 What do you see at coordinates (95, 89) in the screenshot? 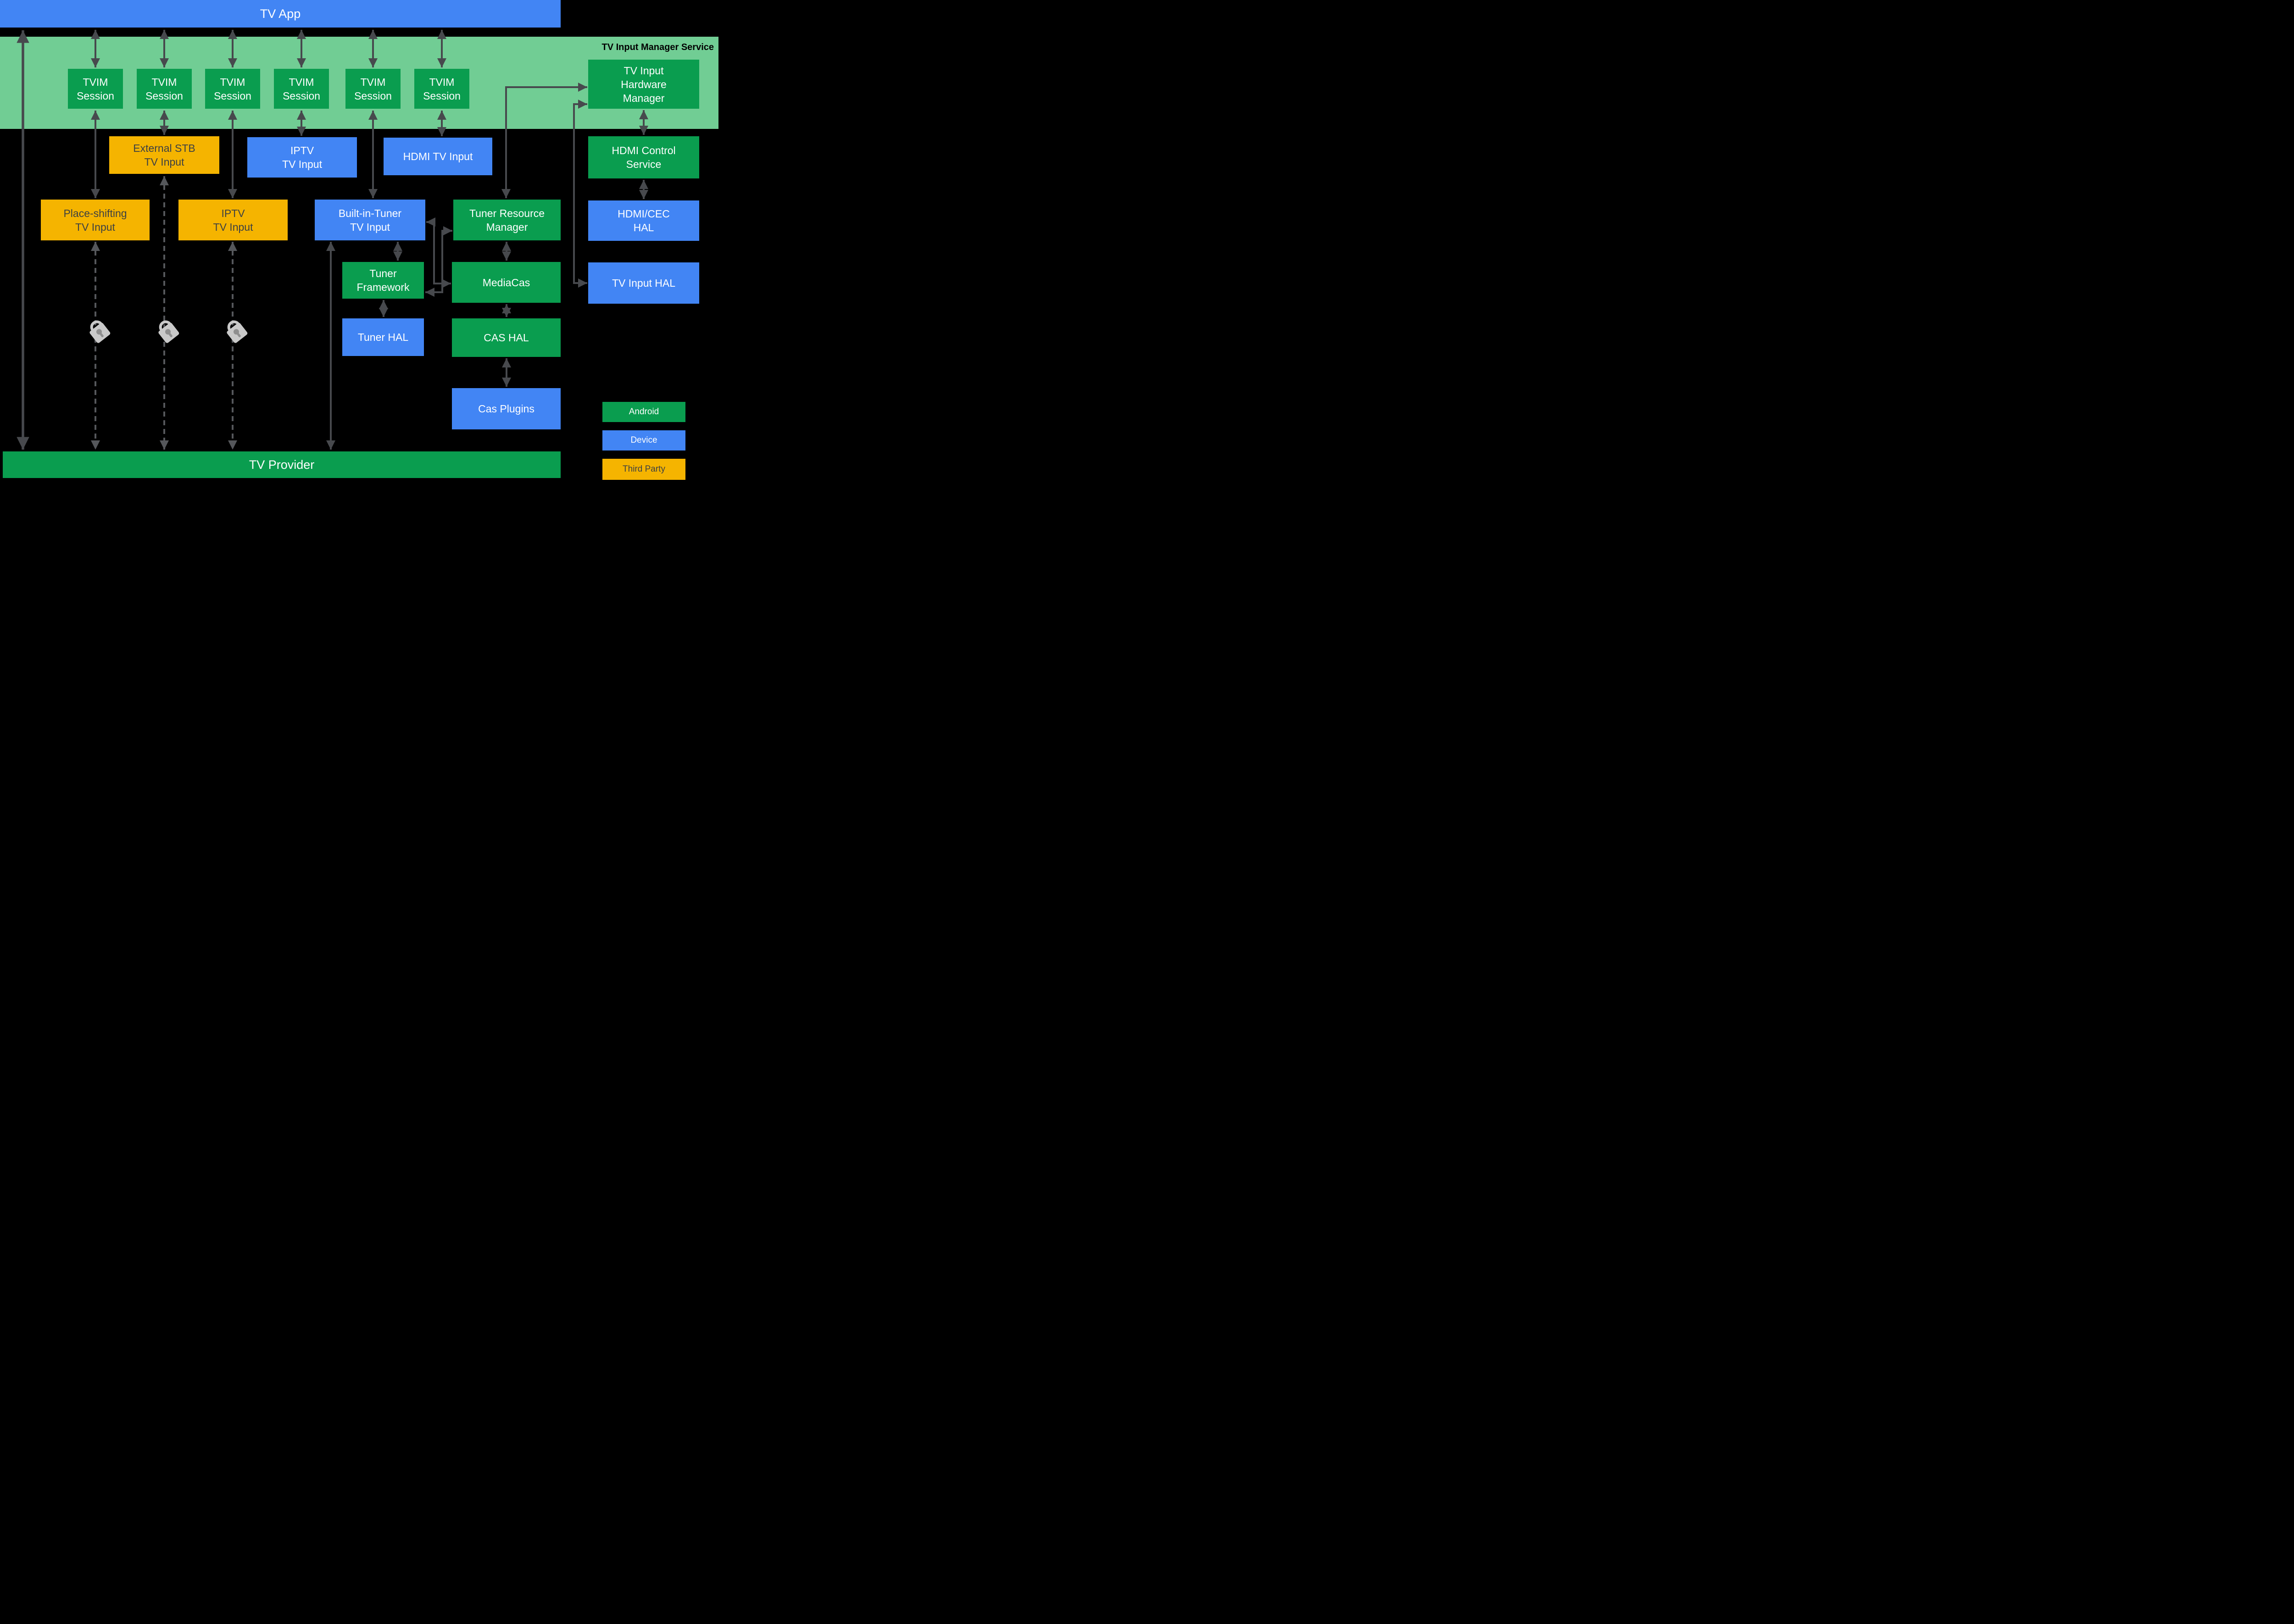
I see `node-tvim-session-1: TVIM Session` at bounding box center [95, 89].